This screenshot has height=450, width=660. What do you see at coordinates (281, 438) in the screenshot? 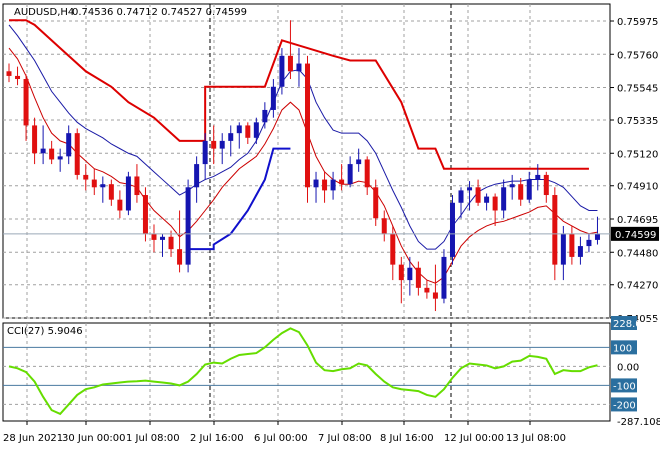
I see `x-tick-label: 6 Jul 00:00` at bounding box center [281, 438].